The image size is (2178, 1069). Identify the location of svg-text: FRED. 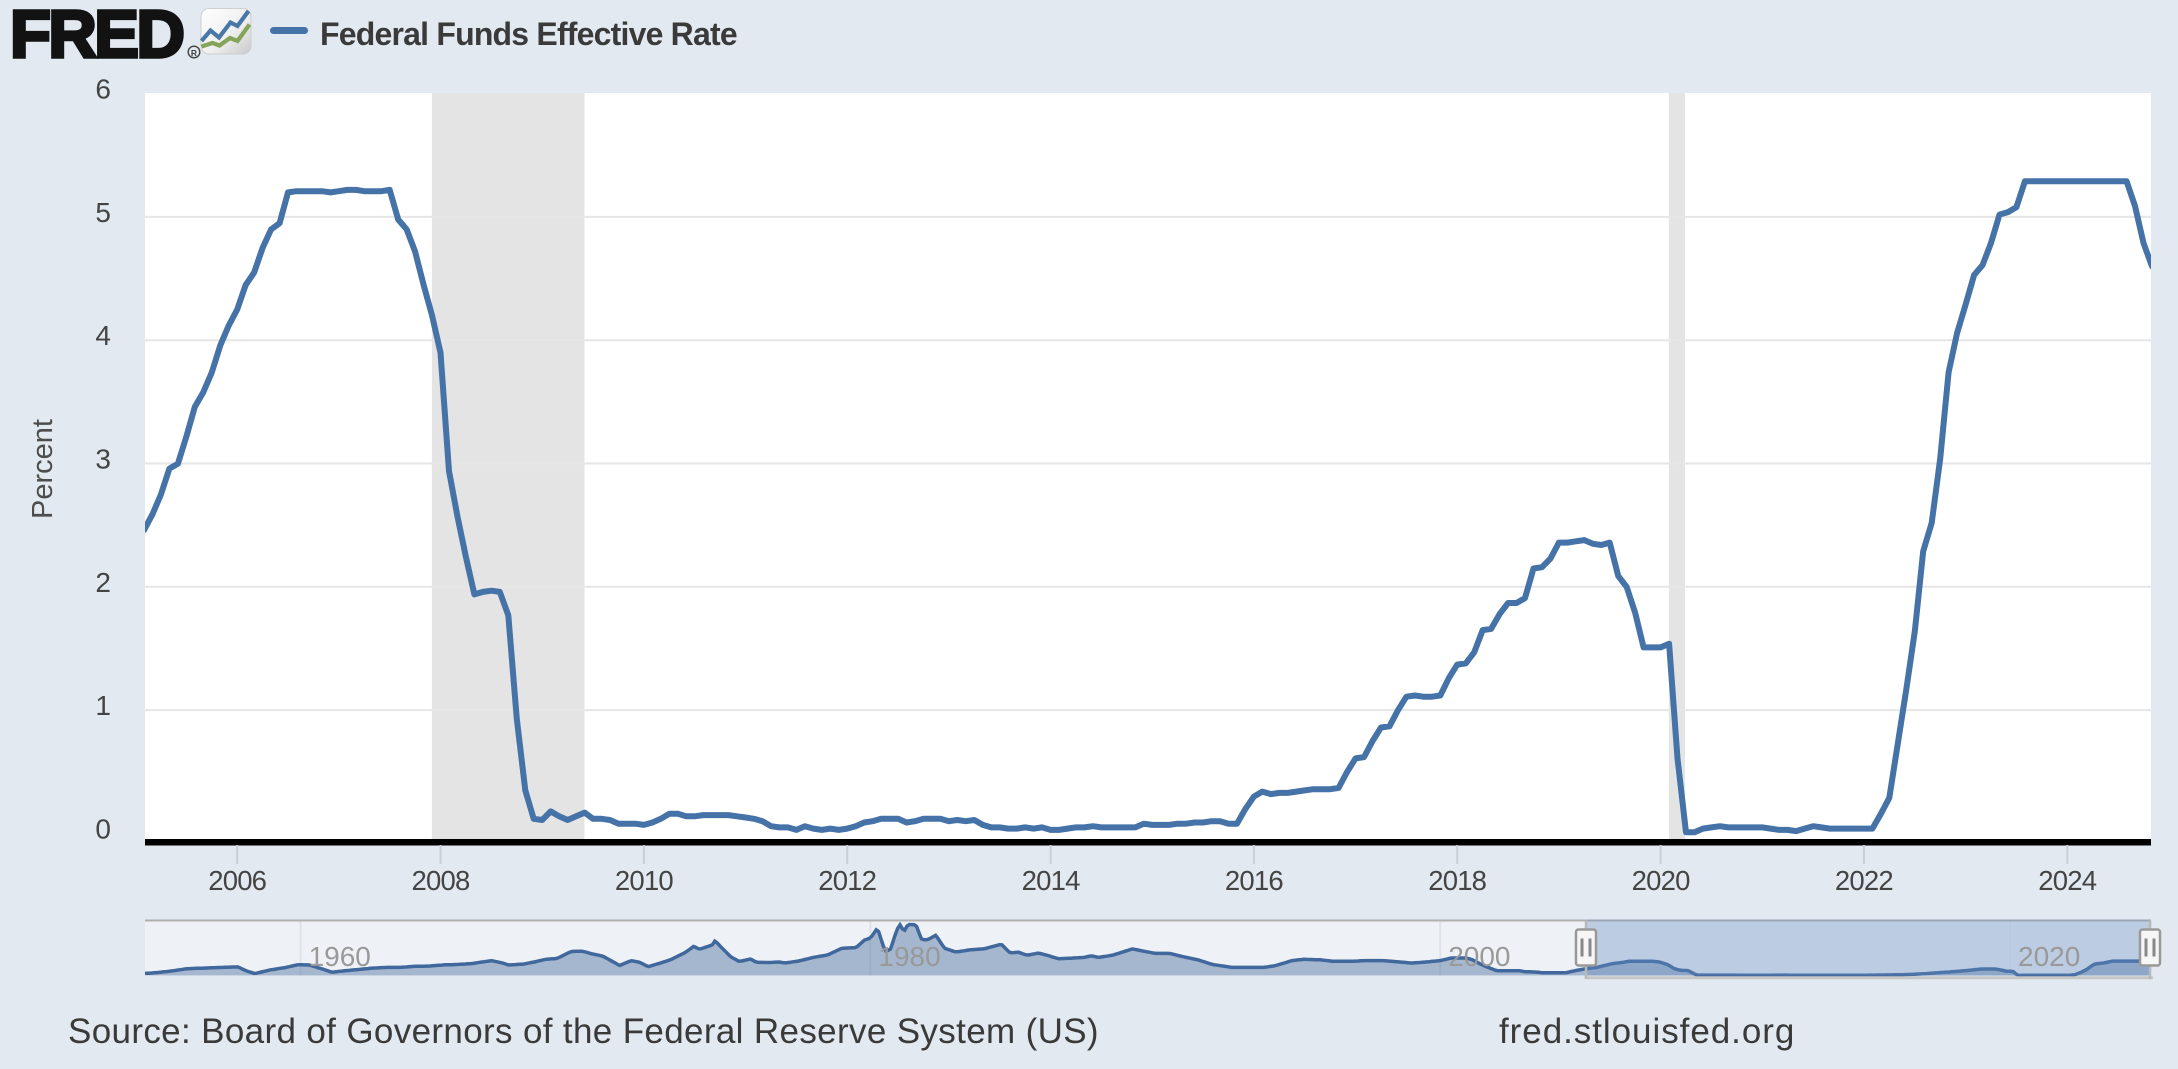
(96, 36).